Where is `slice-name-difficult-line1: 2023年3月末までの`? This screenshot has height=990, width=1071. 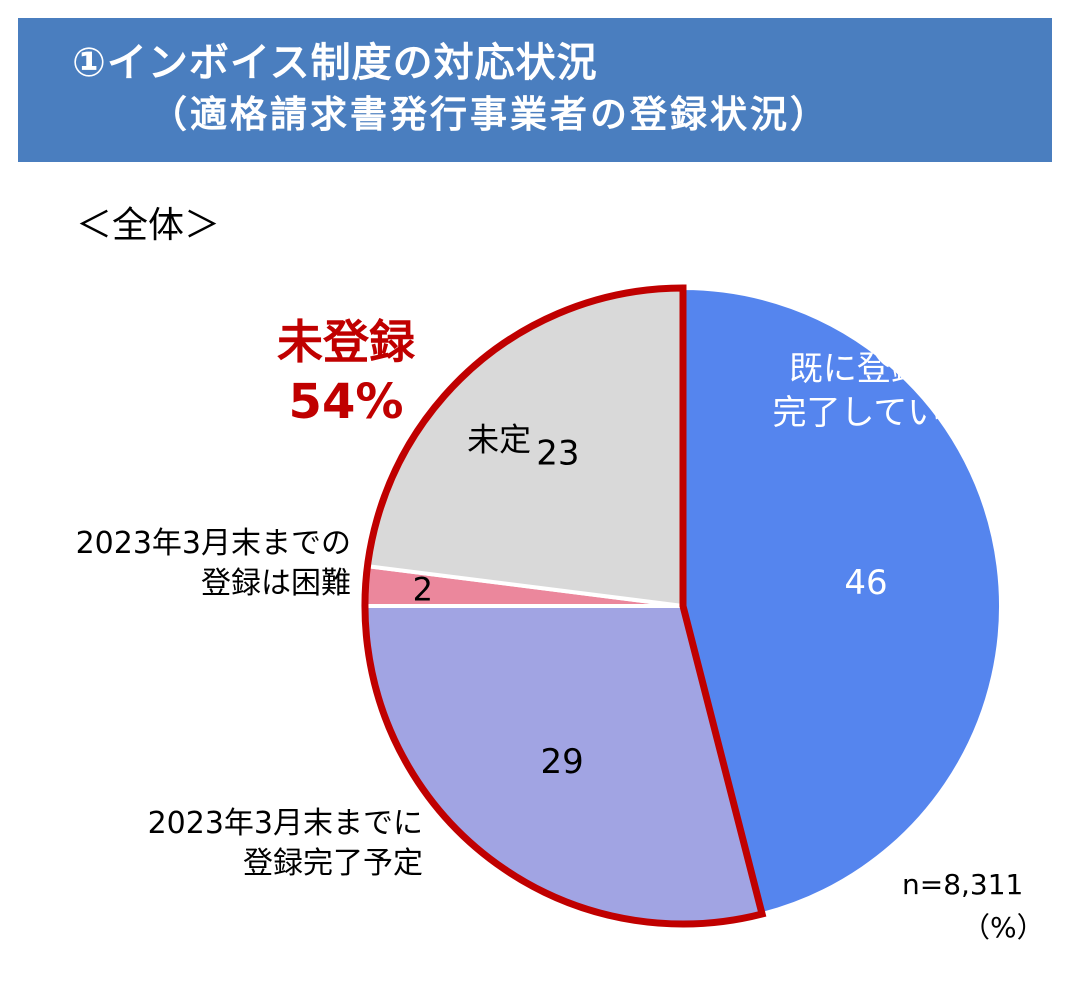
slice-name-difficult-line1: 2023年3月末までの is located at coordinates (213, 543).